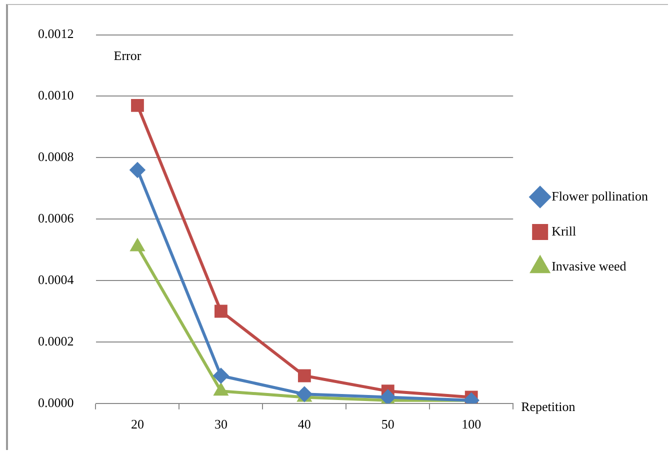 Image resolution: width=670 pixels, height=452 pixels. Describe the element at coordinates (56, 34) in the screenshot. I see `y-tick-label: 0.0012` at that location.